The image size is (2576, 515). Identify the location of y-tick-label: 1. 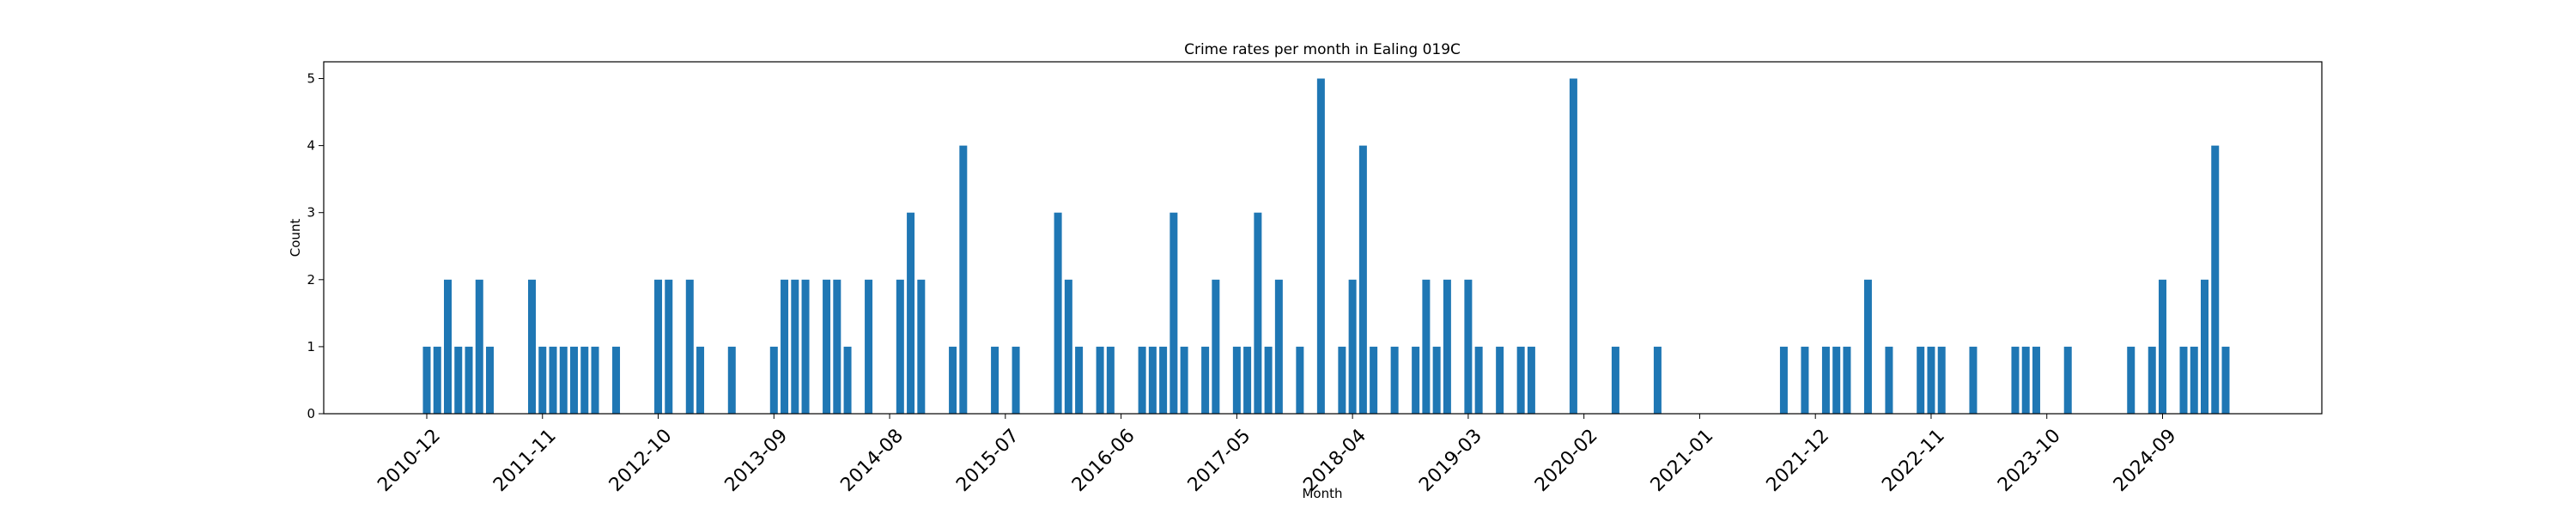
(311, 346).